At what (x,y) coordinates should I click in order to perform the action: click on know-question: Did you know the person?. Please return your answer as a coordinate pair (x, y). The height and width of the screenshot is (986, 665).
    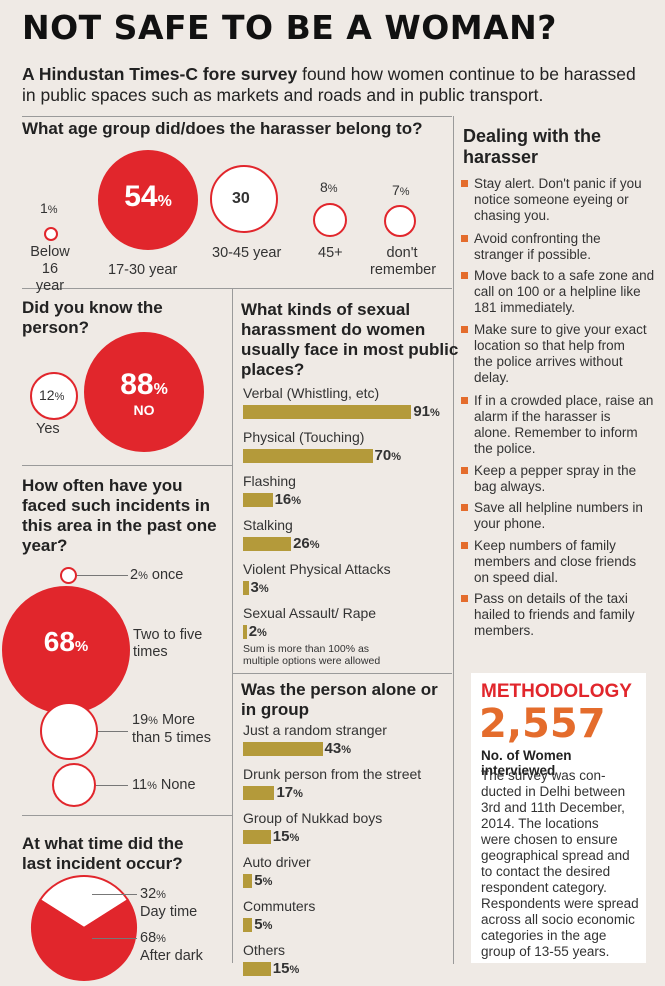
    Looking at the image, I should click on (92, 317).